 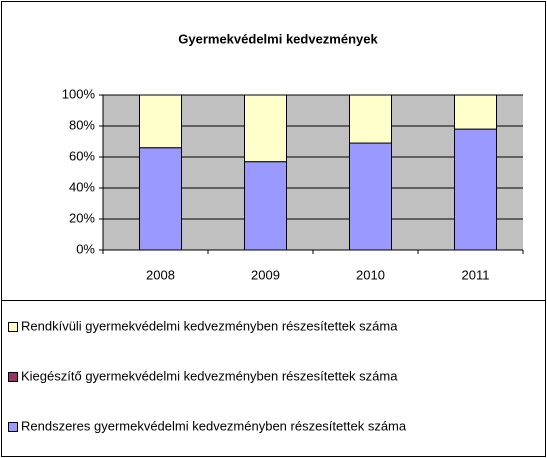 I want to click on y-tick-label: 80%, so click(x=82, y=124).